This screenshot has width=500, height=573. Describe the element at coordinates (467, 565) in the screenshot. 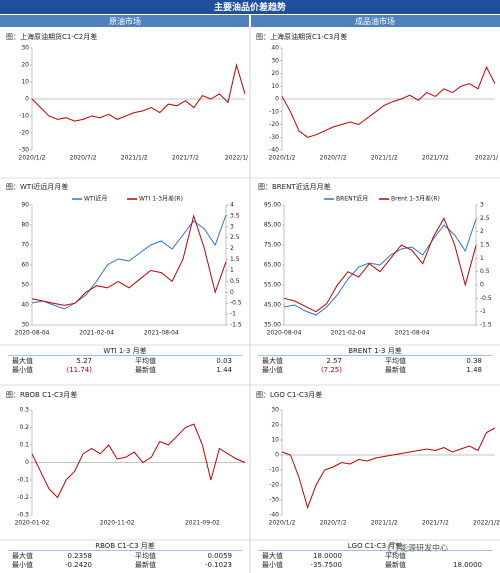

I see `stats-cell: 18.0000` at that location.